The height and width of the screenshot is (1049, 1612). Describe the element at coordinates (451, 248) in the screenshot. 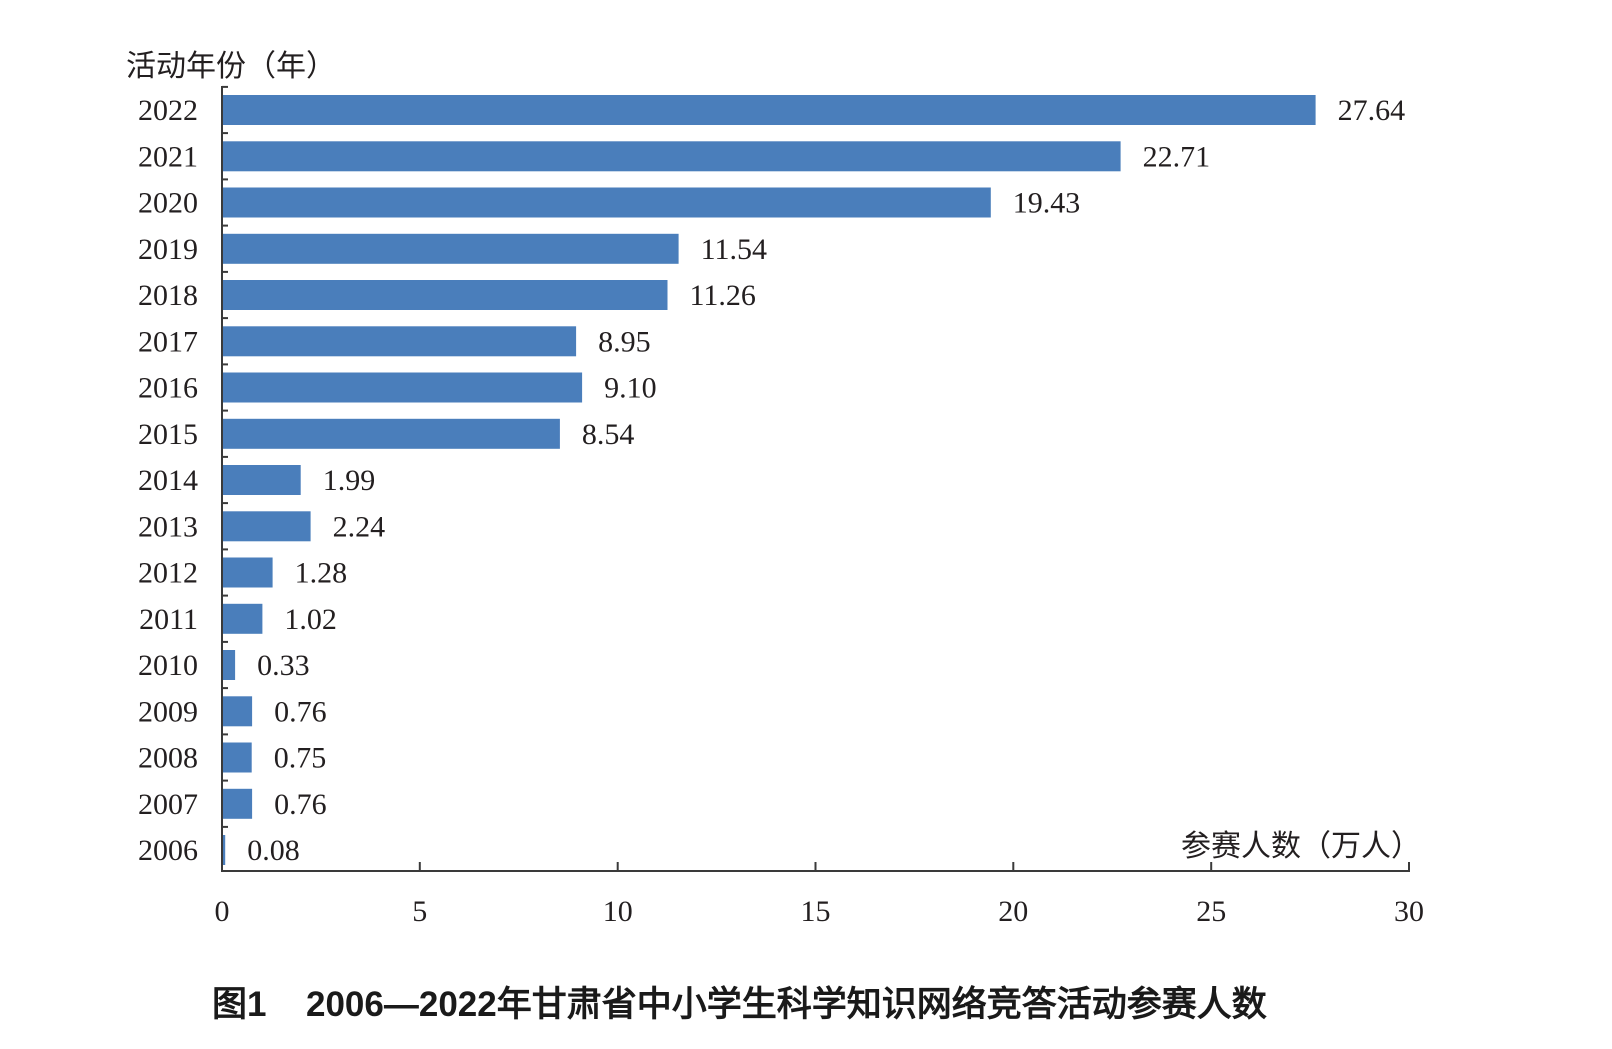

I see `bar-2019` at that location.